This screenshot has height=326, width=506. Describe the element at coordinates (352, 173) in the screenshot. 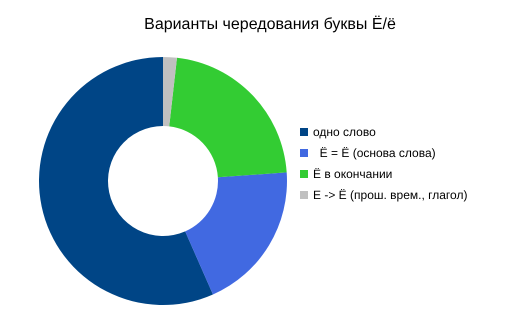

I see `legend-label: Ё в окончании` at that location.